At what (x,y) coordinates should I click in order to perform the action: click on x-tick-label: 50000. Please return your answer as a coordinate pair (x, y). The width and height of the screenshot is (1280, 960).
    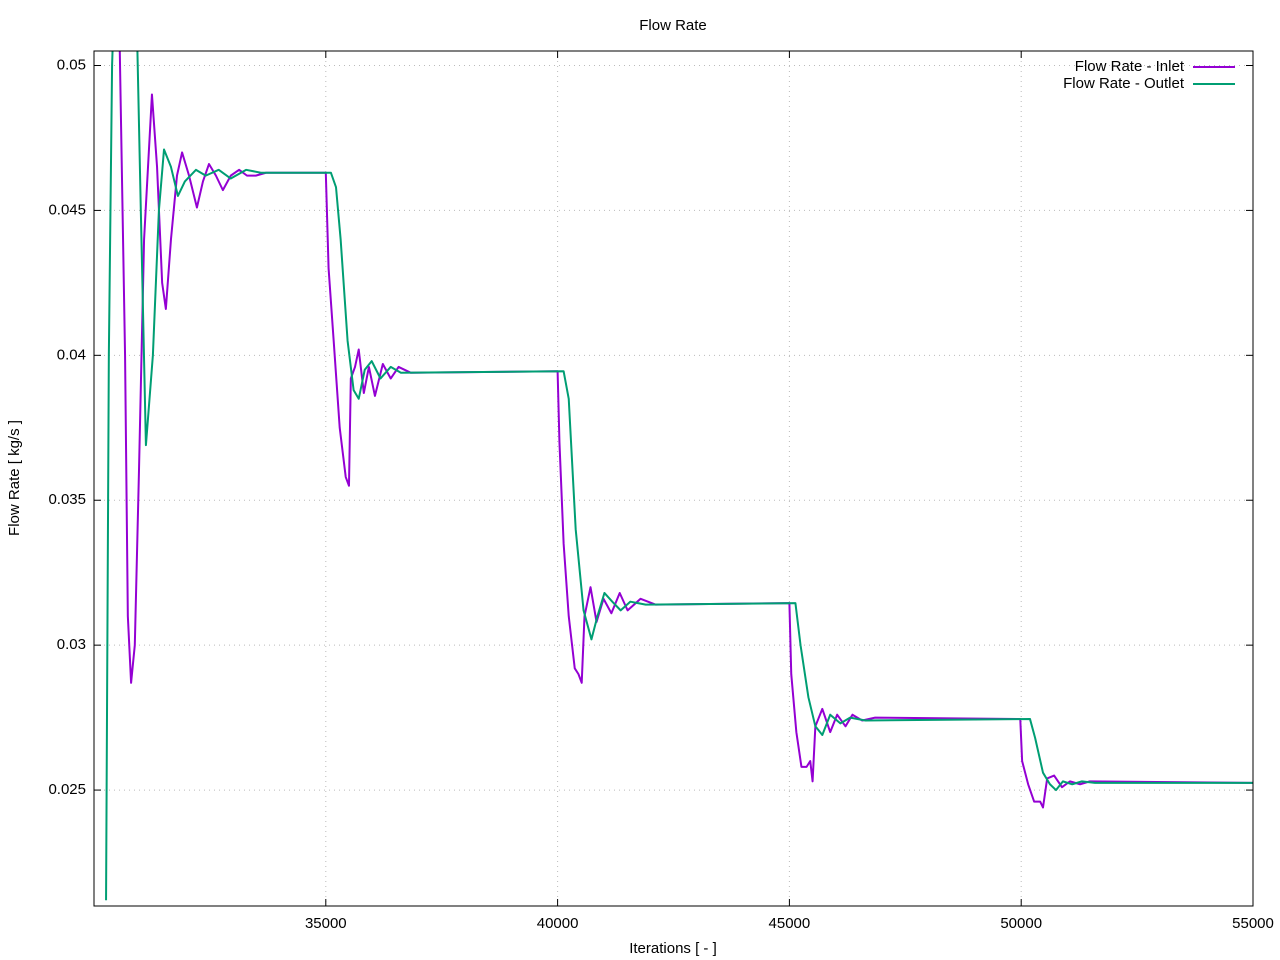
    Looking at the image, I should click on (1021, 923).